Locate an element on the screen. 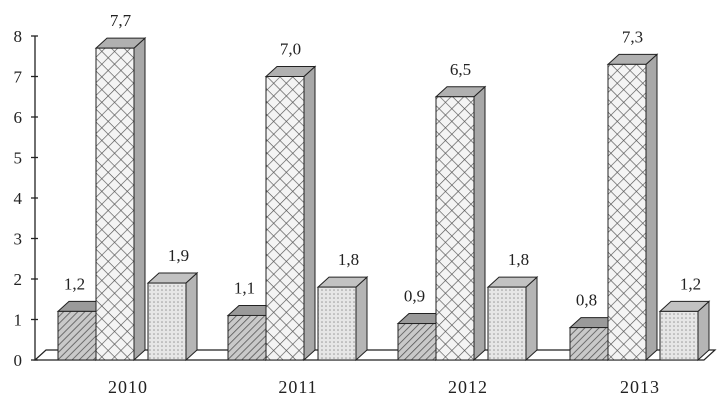 This screenshot has height=400, width=727. x-category-label: 2010 is located at coordinates (128, 387).